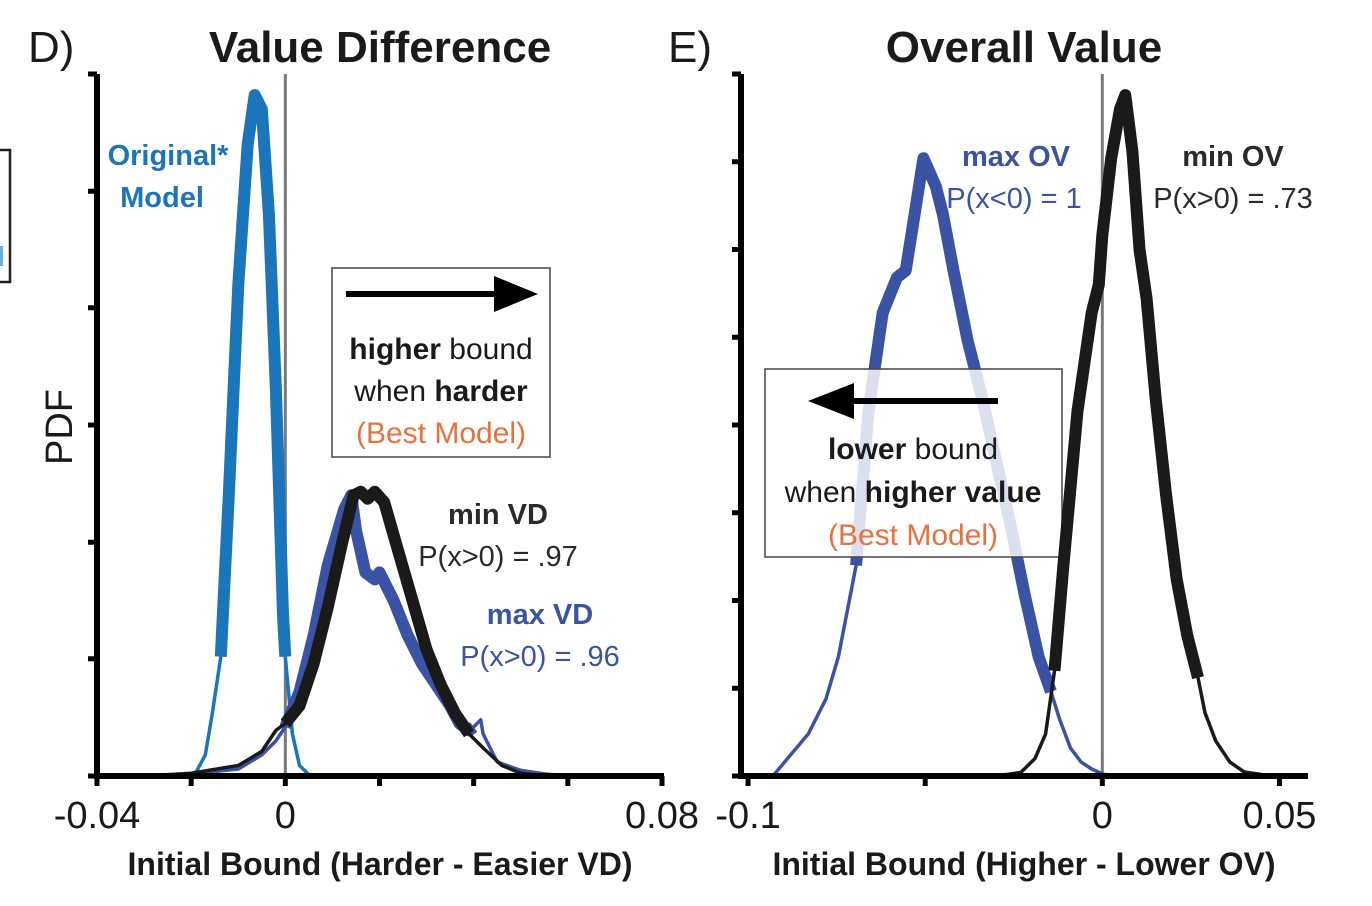 This screenshot has height=906, width=1372. I want to click on chart-title-e: Overall Value, so click(1024, 47).